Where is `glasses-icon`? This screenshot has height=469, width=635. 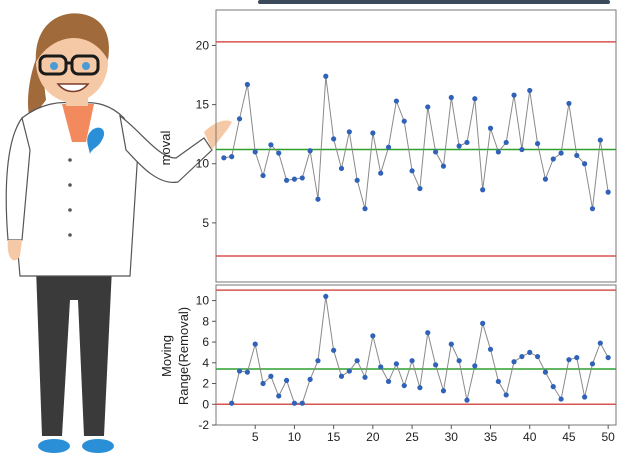 glasses-icon is located at coordinates (69, 65).